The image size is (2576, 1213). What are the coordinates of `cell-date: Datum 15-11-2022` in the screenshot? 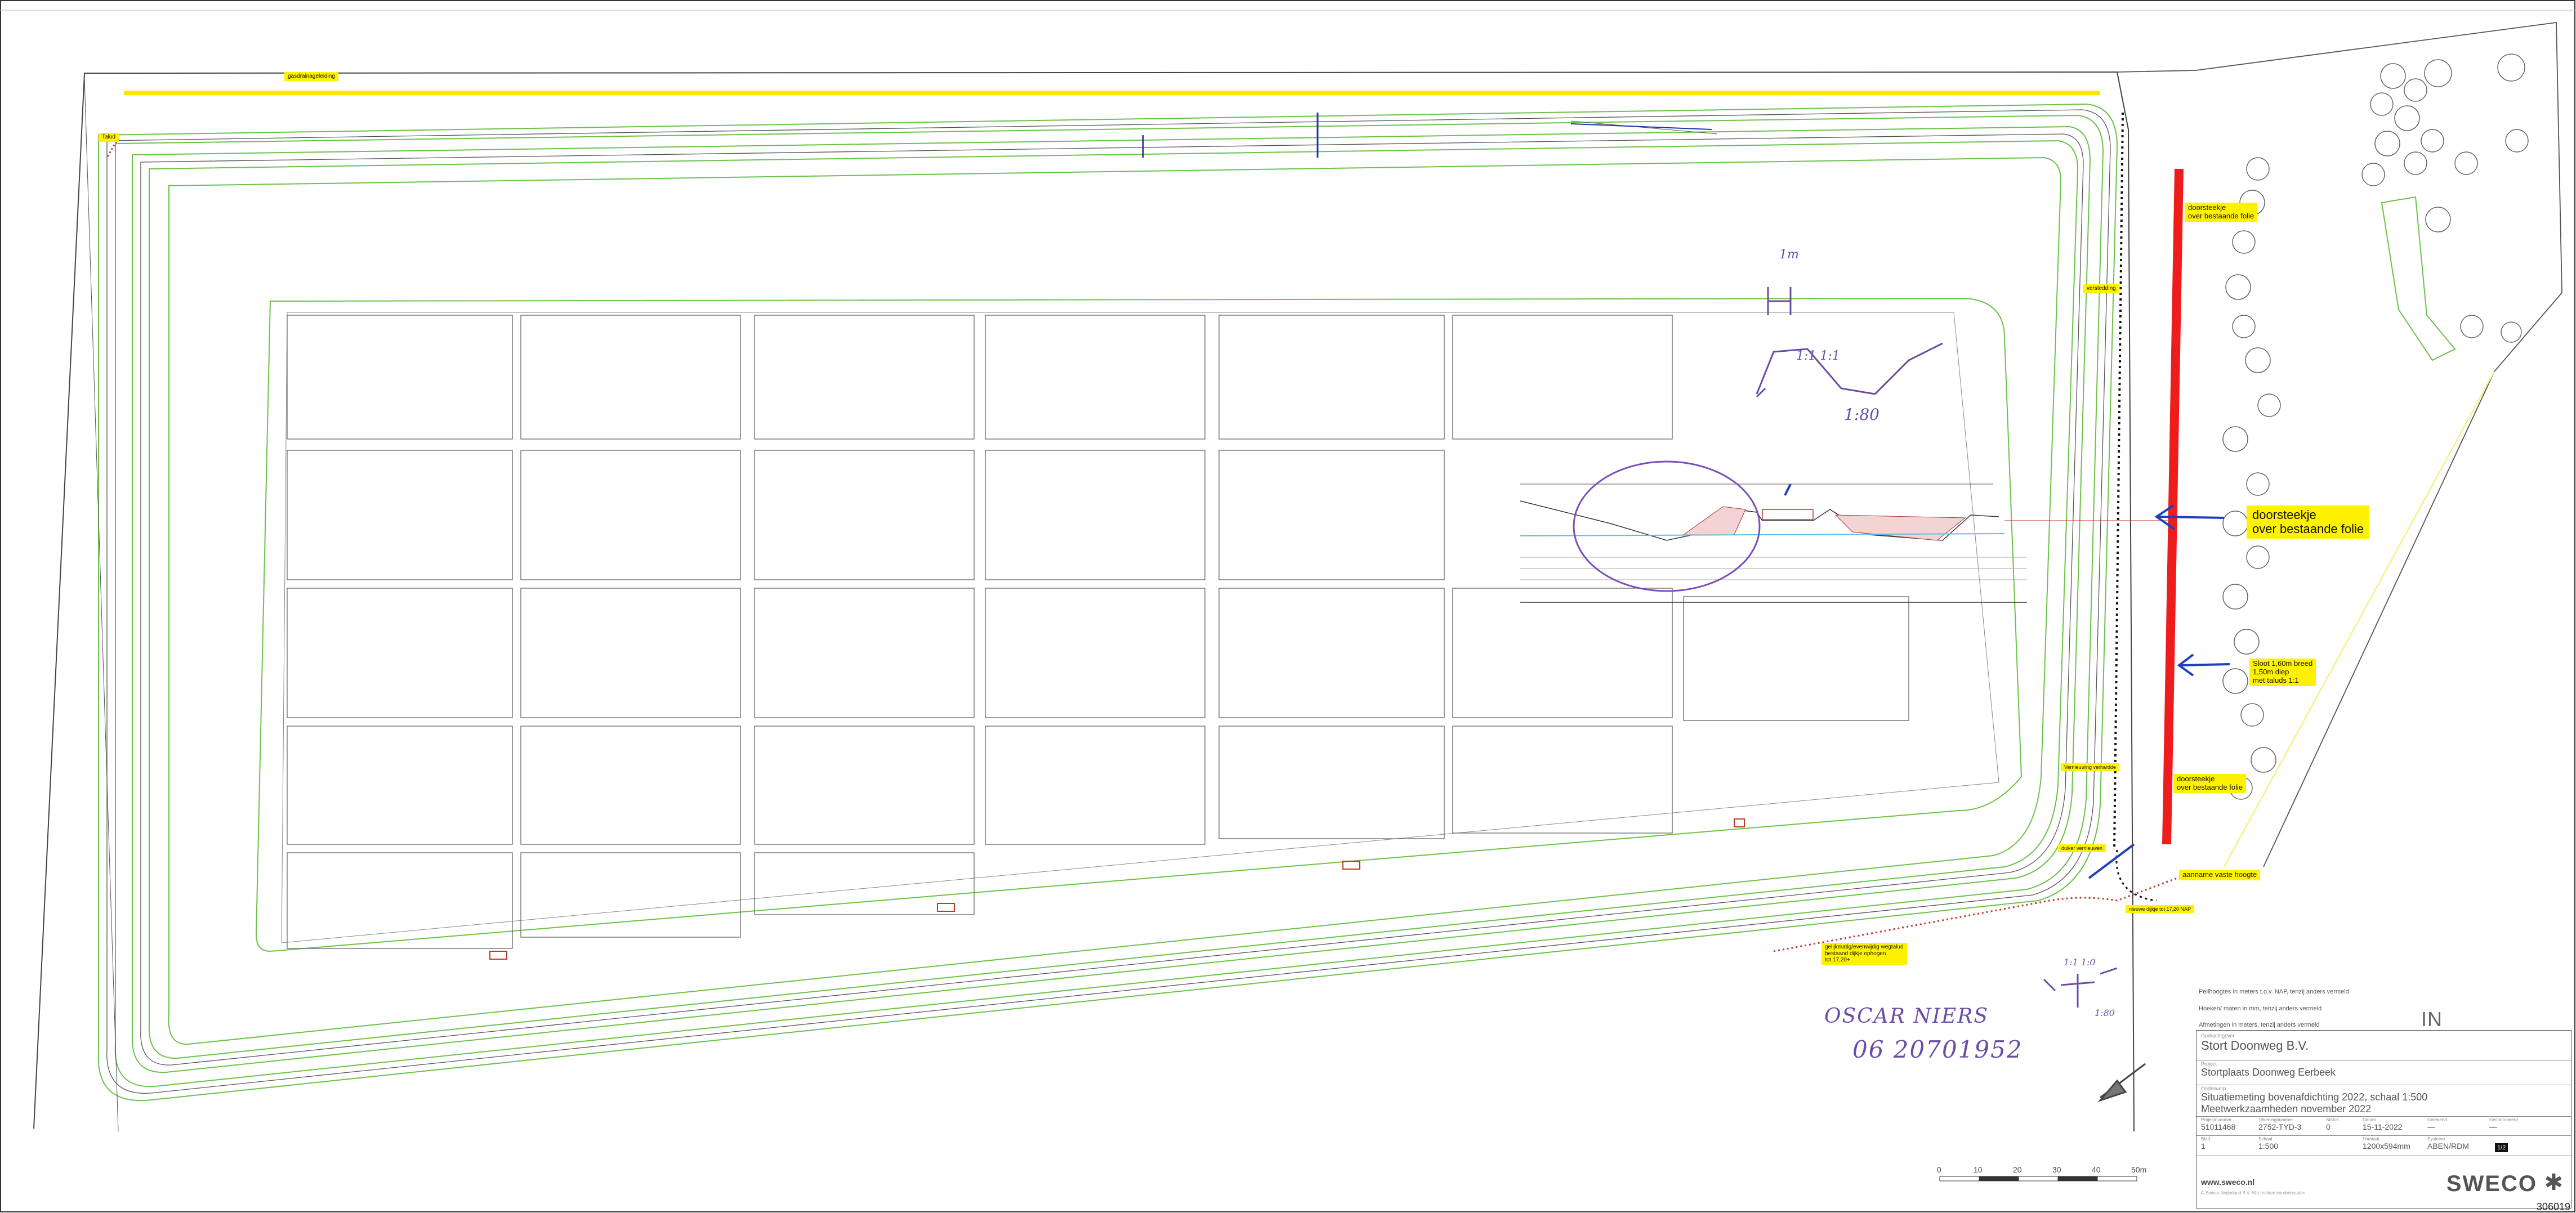 It's located at (2383, 1124).